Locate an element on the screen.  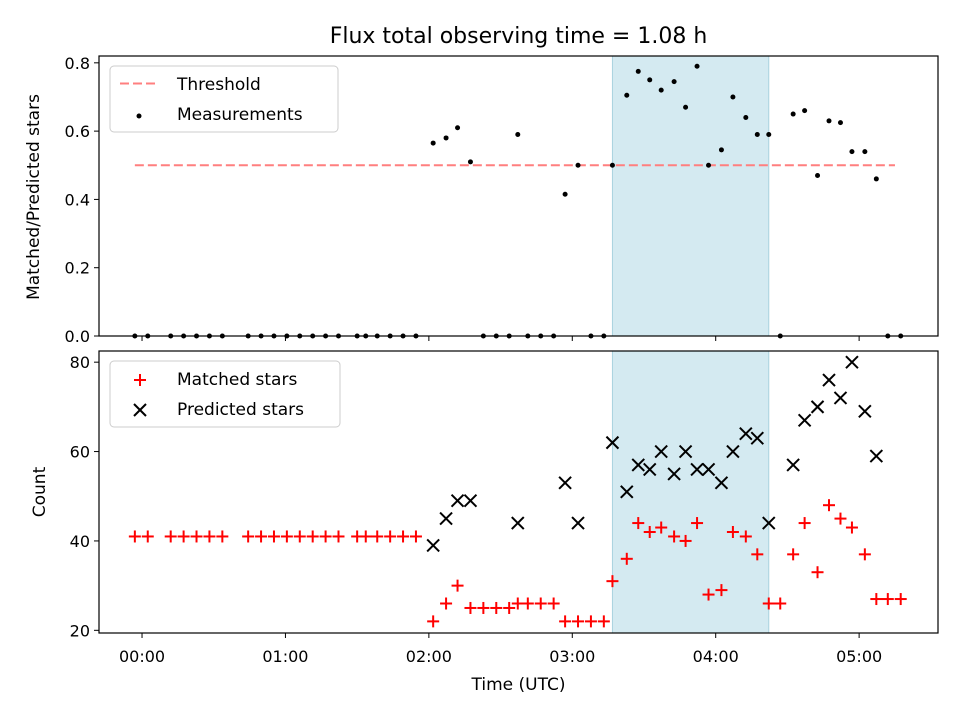
bottom-legend-box is located at coordinates (225, 394).